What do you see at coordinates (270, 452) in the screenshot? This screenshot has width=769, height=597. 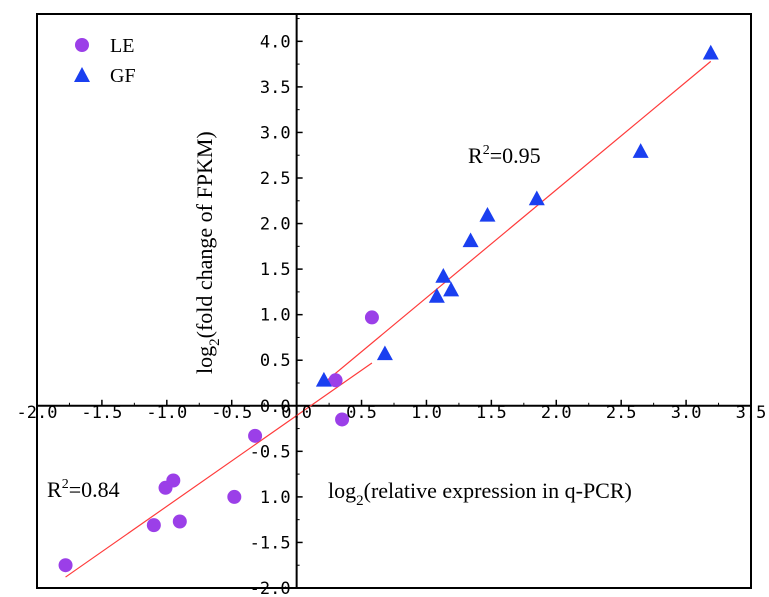 I see `y-tick-label: -0.5` at bounding box center [270, 452].